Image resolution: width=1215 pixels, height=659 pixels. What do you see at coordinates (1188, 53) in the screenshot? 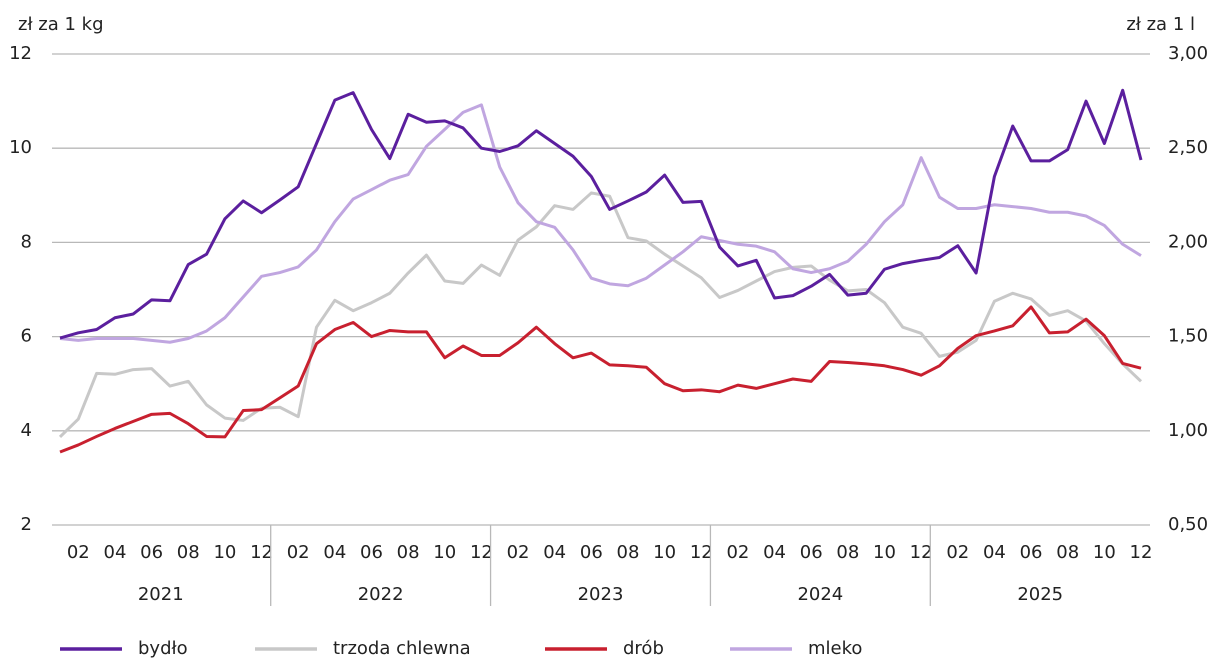
I see `y2-tick-label: 3,00` at bounding box center [1188, 53].